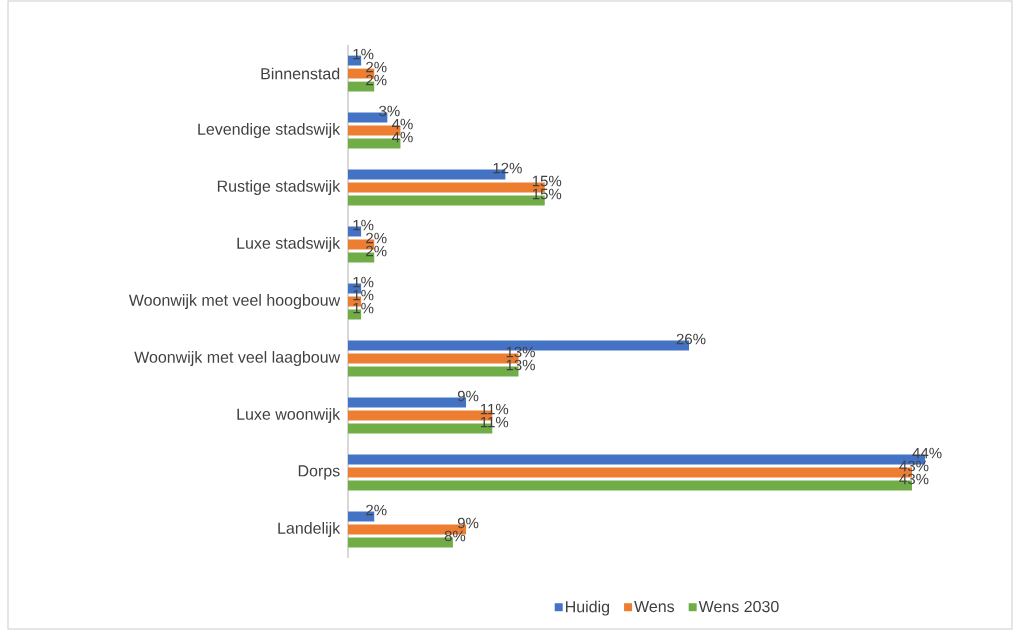 The width and height of the screenshot is (1019, 635). Describe the element at coordinates (654, 606) in the screenshot. I see `legend-label: Wens` at that location.